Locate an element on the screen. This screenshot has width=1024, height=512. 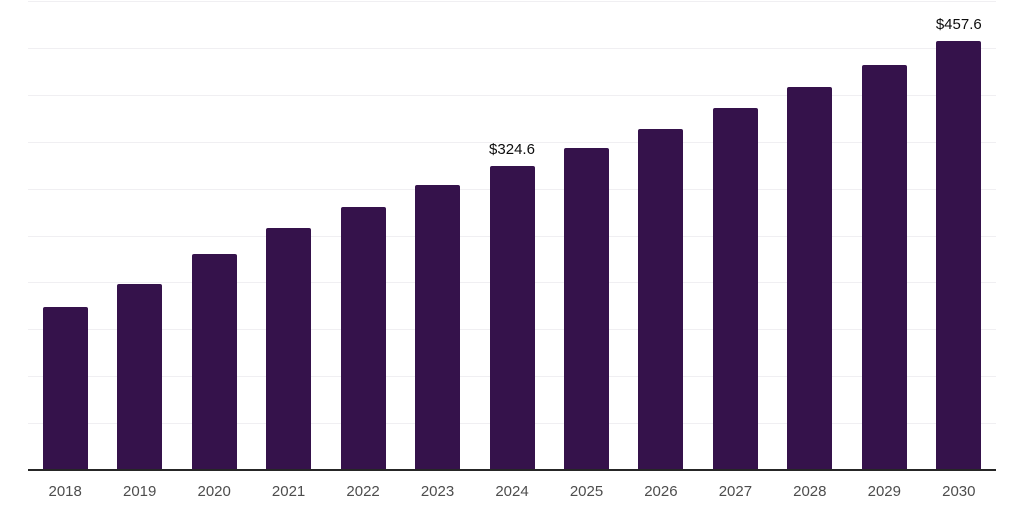
x-tick-label-2022: 2022 is located at coordinates (363, 491).